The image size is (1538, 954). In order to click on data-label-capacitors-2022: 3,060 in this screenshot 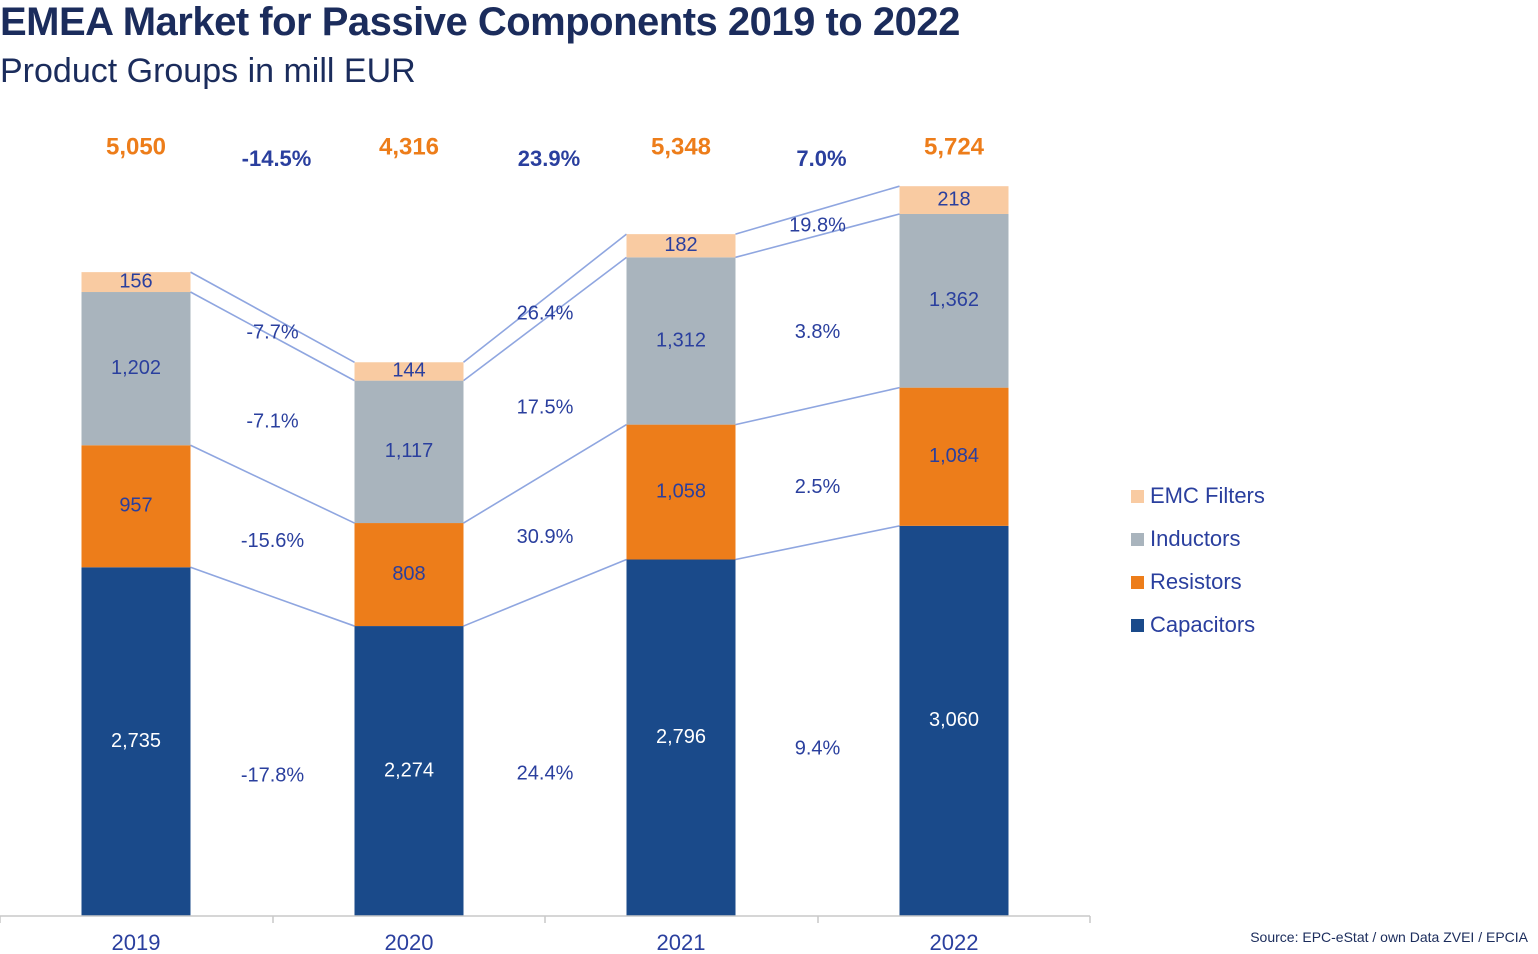, I will do `click(954, 720)`.